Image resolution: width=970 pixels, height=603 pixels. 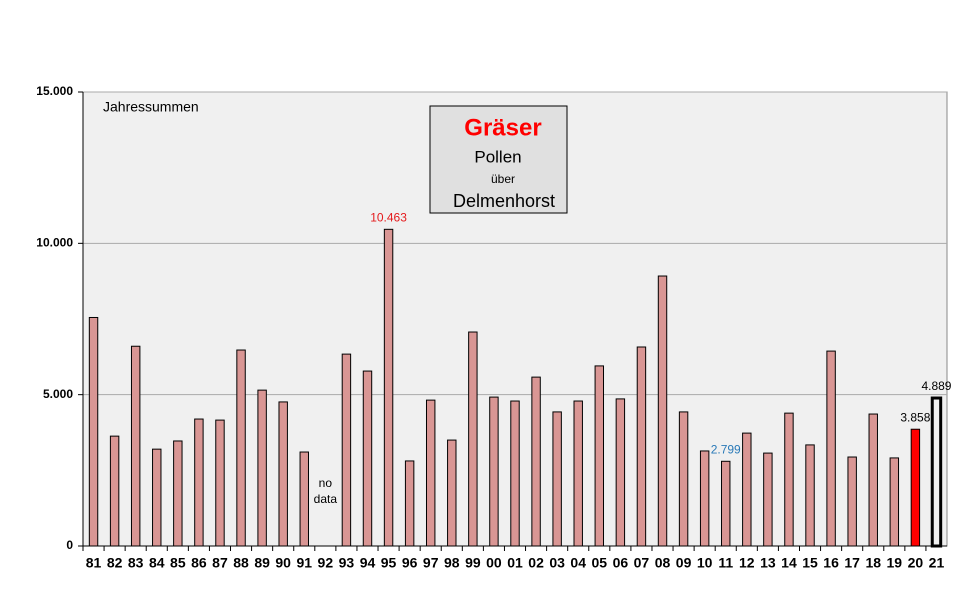 What do you see at coordinates (241, 563) in the screenshot?
I see `x-tick-label: 88` at bounding box center [241, 563].